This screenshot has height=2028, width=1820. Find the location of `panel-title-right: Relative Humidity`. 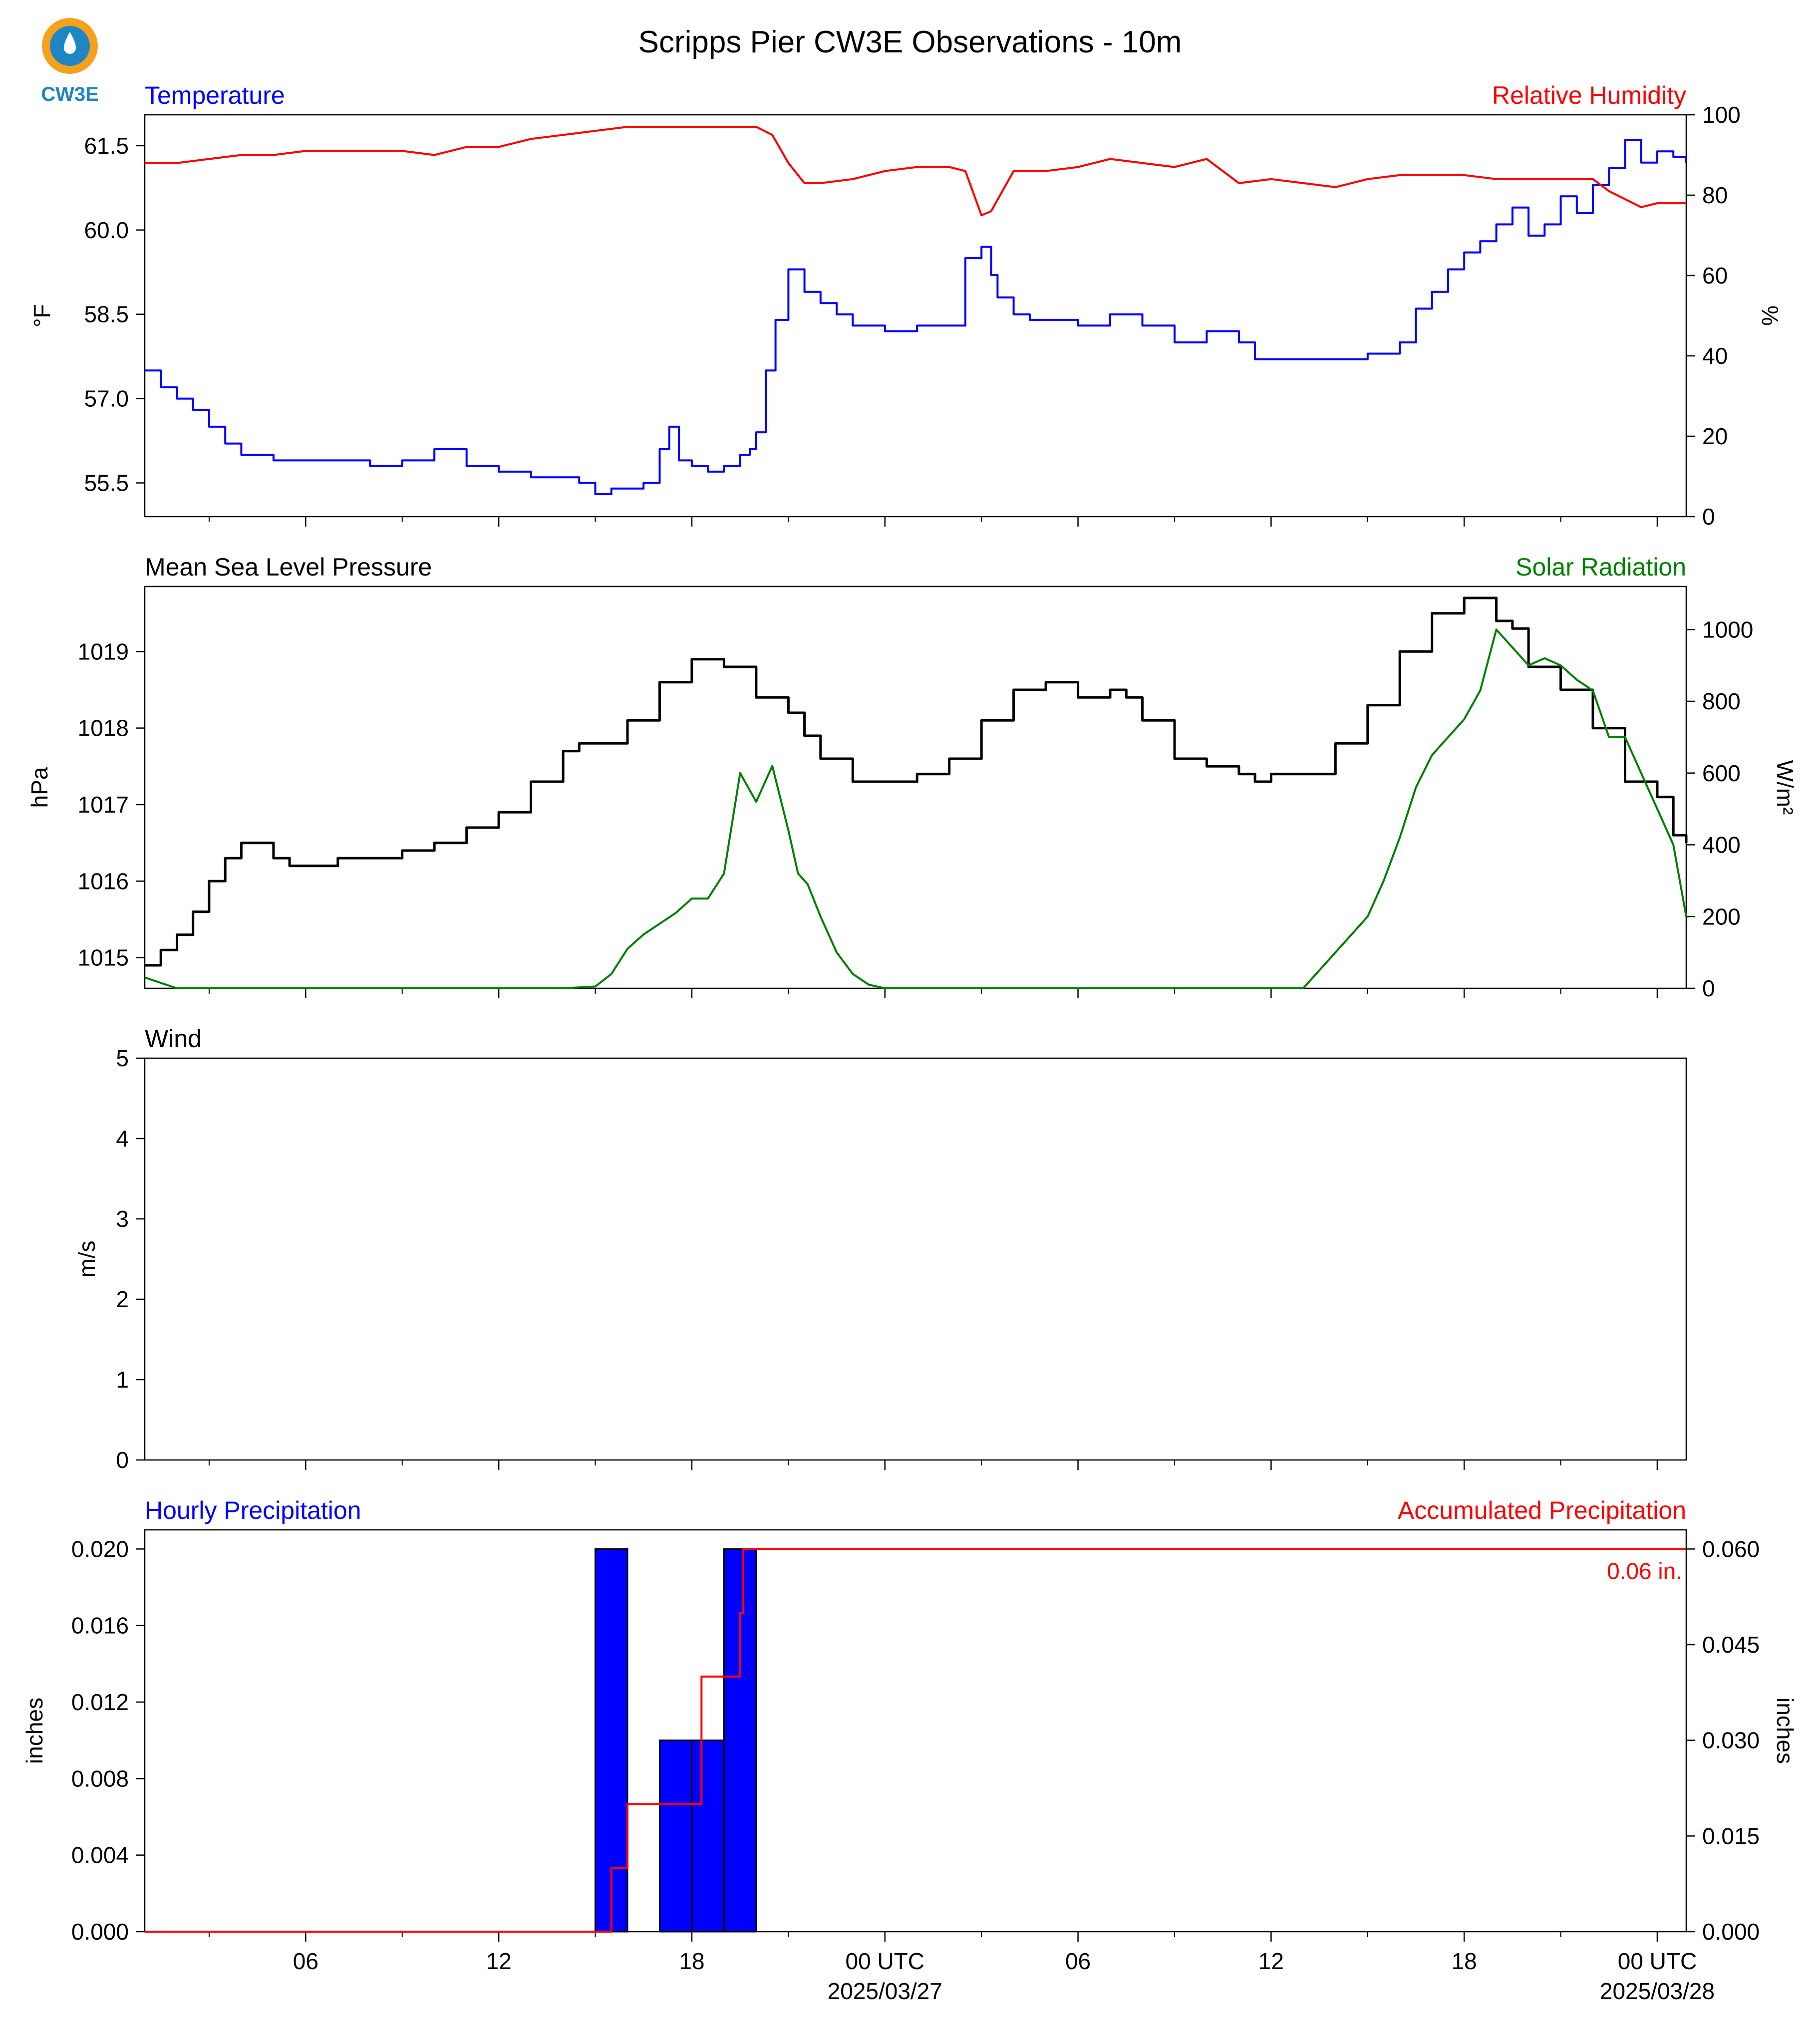

panel-title-right: Relative Humidity is located at coordinates (1589, 95).